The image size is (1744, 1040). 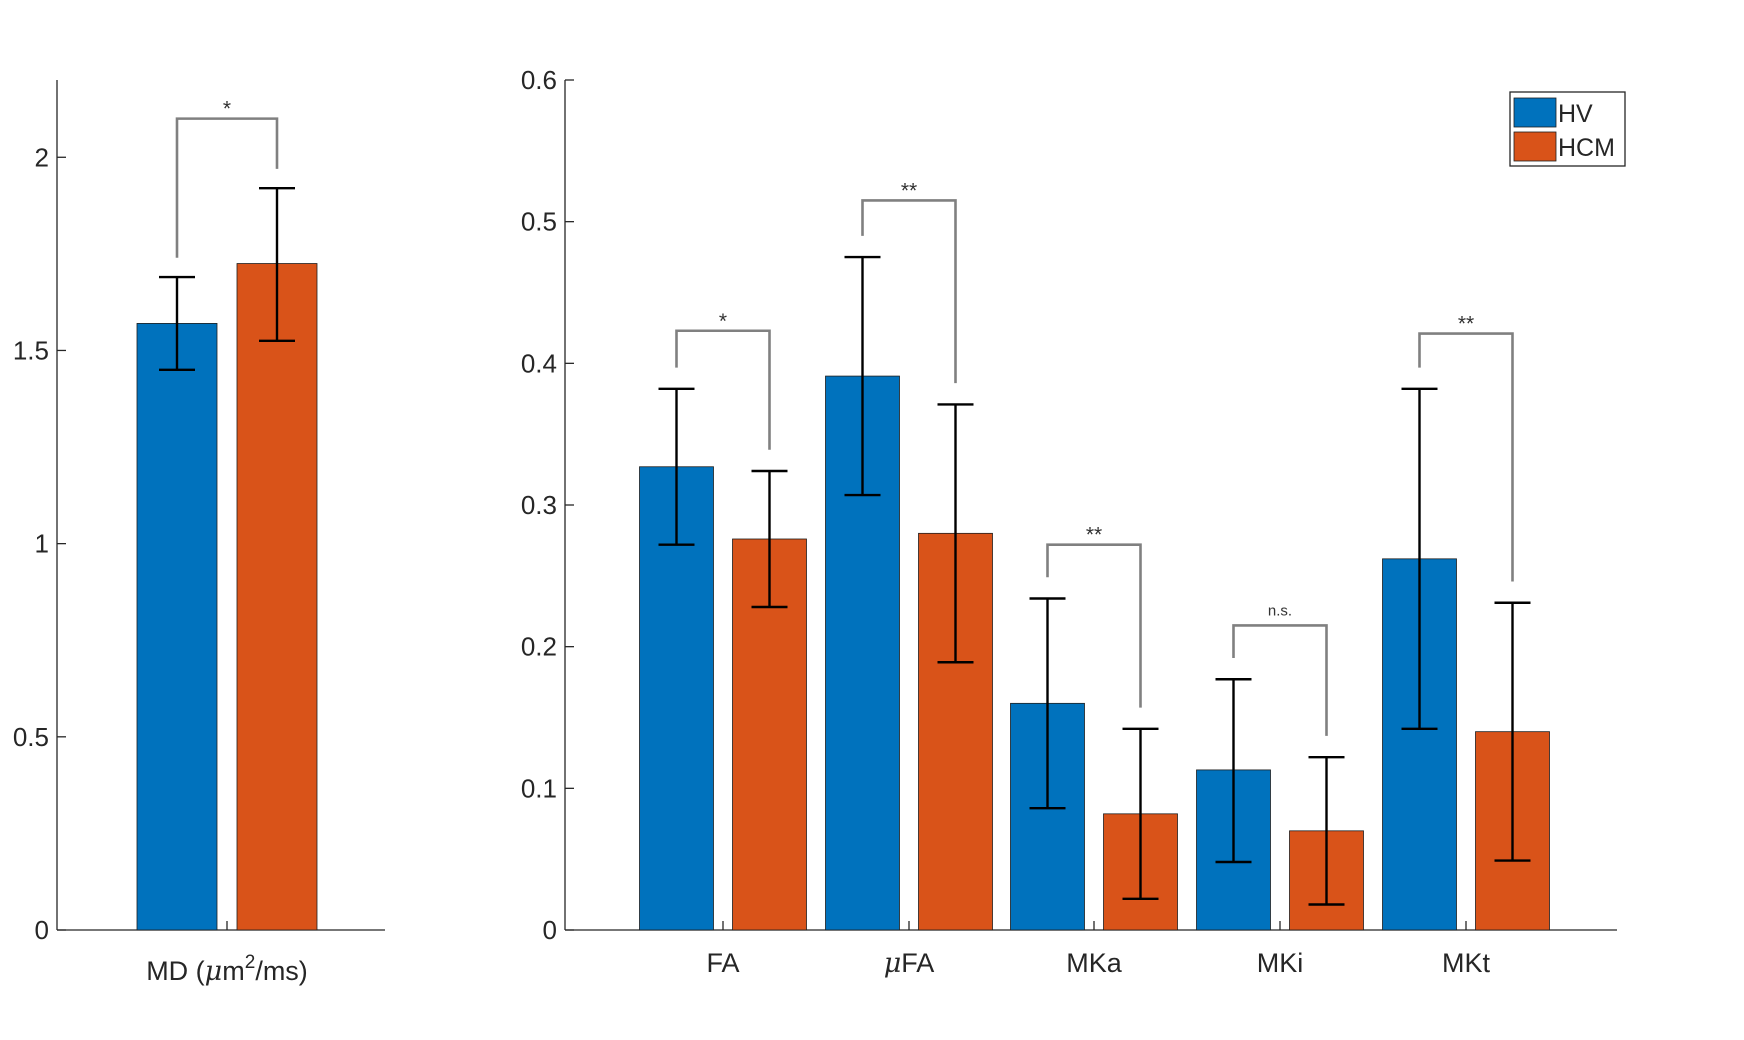 I want to click on bar-hv-md-m-ms, so click(x=177, y=627).